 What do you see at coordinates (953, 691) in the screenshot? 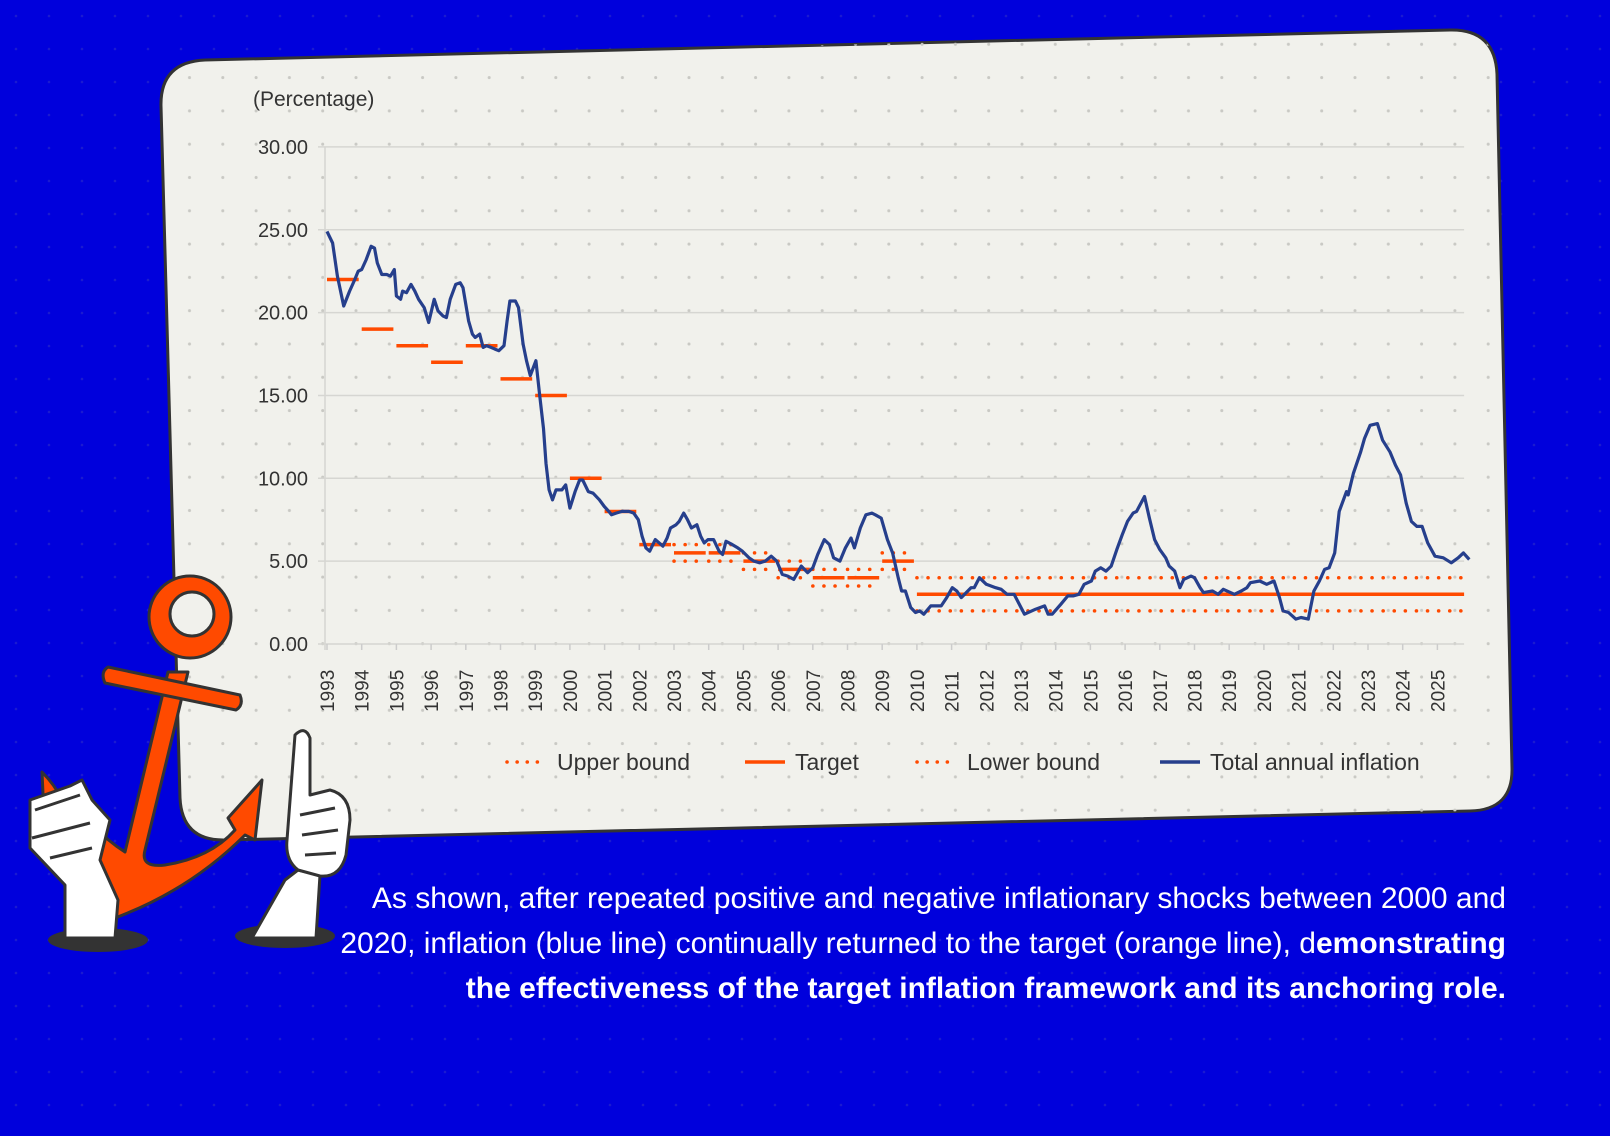
I see `x-tick-label: 2011` at bounding box center [953, 691].